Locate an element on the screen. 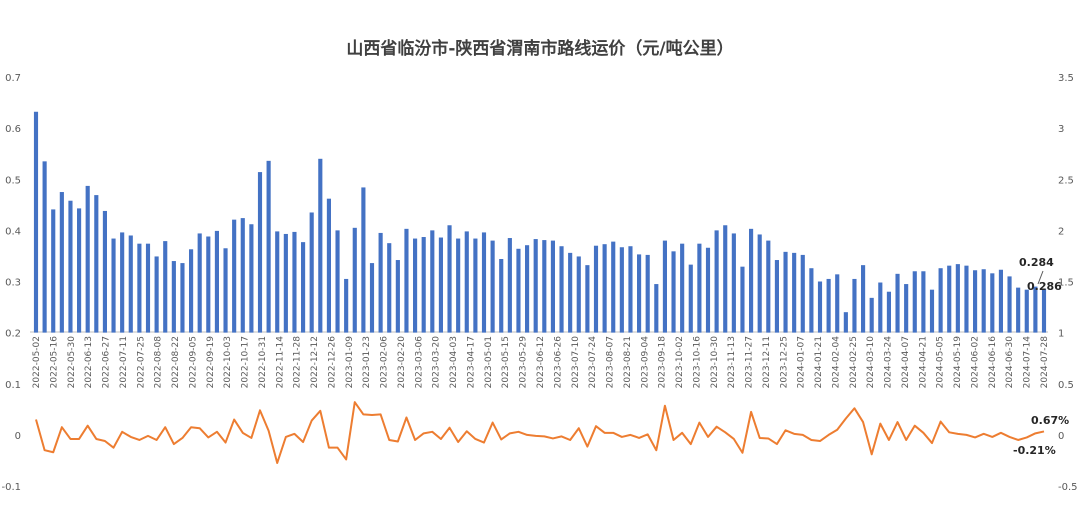 This screenshot has height=511, width=1080. left-tick-label: 0.5 is located at coordinates (13, 180).